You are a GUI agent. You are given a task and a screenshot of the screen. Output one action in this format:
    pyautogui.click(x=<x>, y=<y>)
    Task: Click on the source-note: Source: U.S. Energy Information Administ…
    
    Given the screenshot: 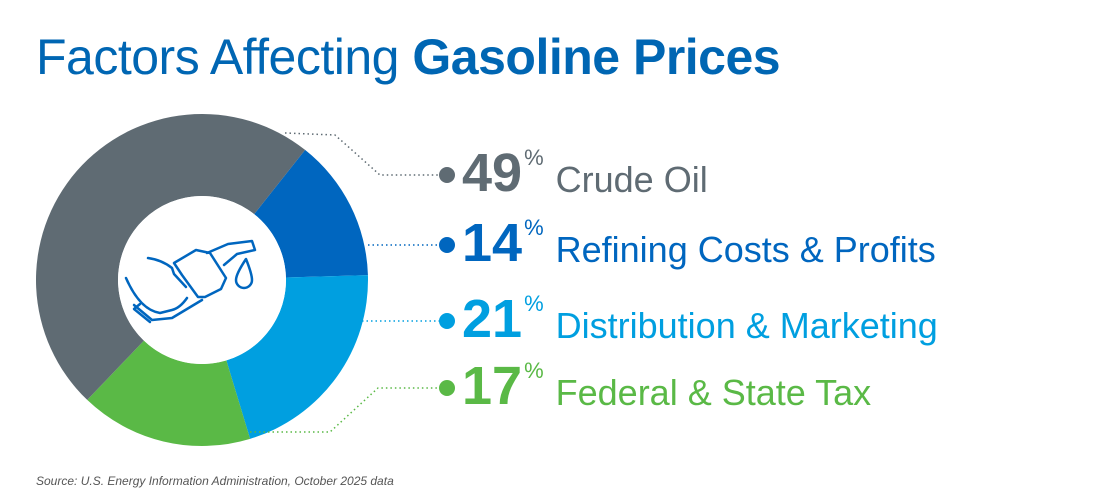 What is the action you would take?
    pyautogui.click(x=215, y=481)
    